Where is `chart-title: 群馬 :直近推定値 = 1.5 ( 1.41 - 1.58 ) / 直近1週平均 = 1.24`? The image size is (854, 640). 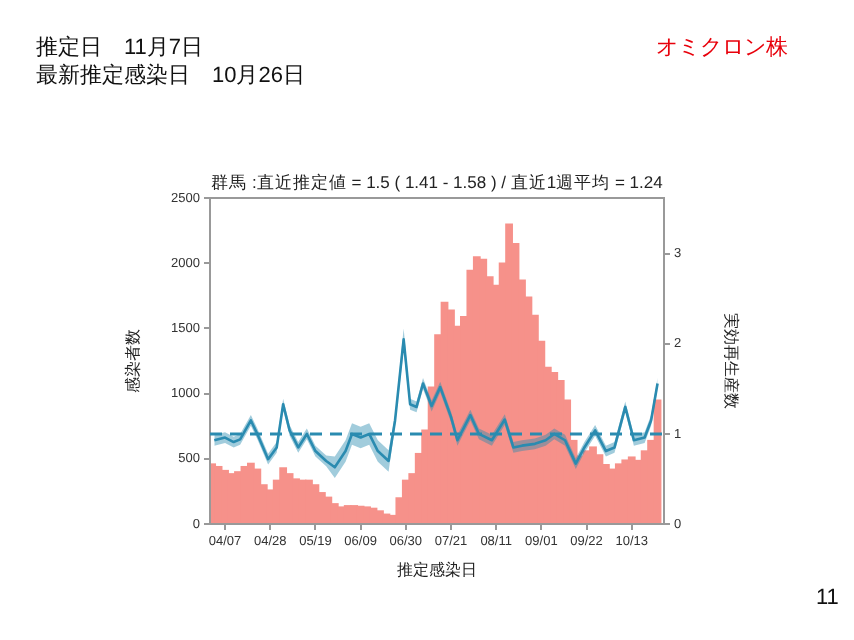
chart-title: 群馬 :直近推定値 = 1.5 ( 1.41 - 1.58 ) / 直近1週平均 = 1.24 is located at coordinates (437, 182).